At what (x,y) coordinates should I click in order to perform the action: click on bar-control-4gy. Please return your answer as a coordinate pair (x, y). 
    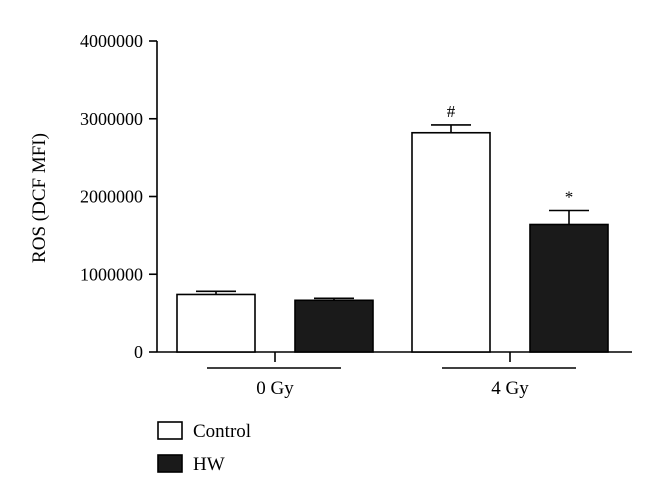
    Looking at the image, I should click on (451, 242).